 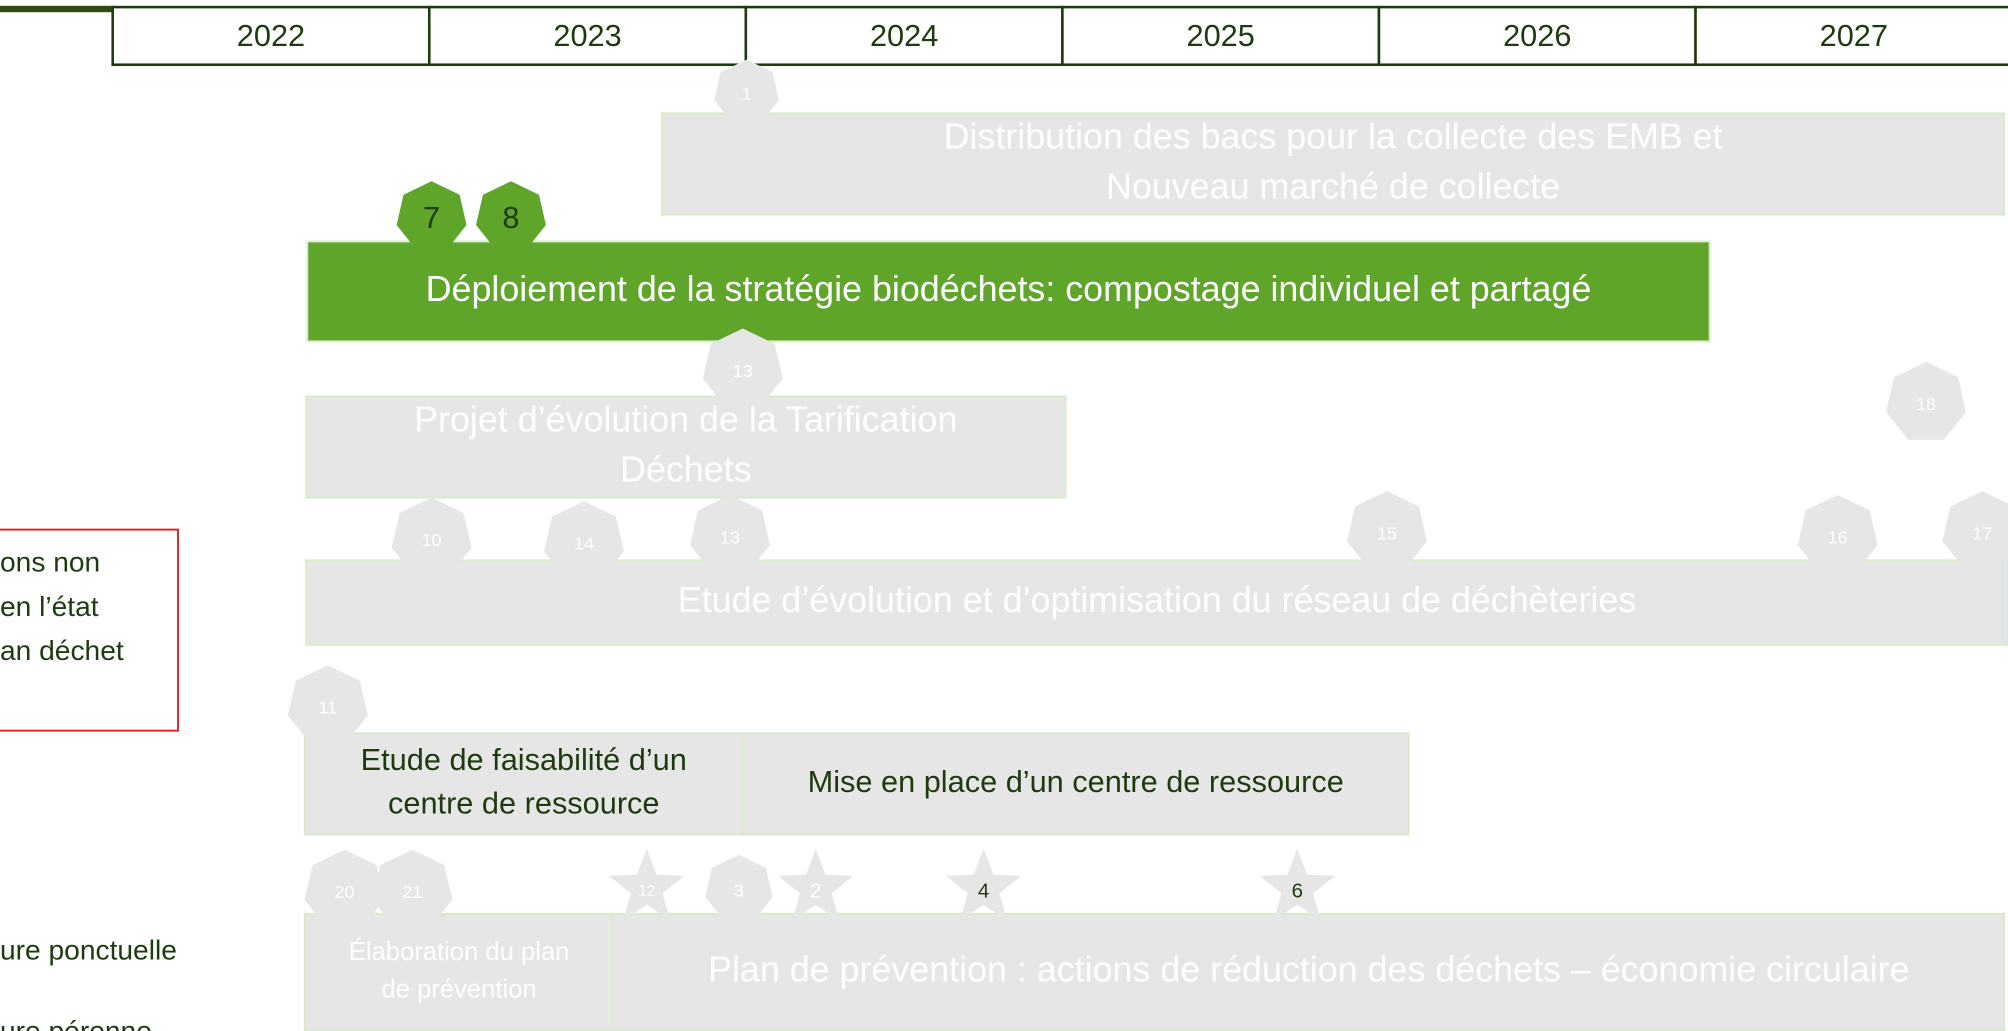 What do you see at coordinates (983, 890) in the screenshot?
I see `star-number: 4` at bounding box center [983, 890].